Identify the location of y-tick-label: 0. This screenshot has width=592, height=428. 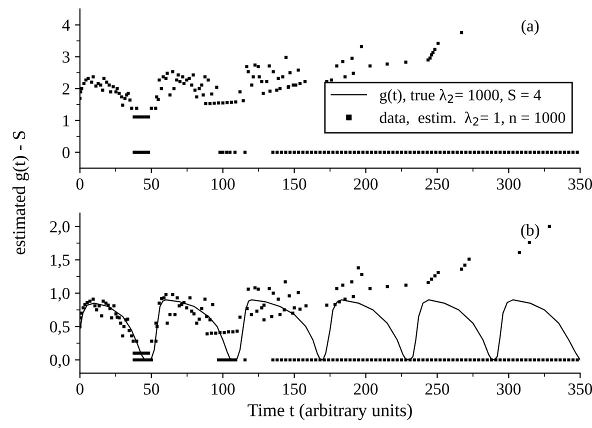
(66, 152).